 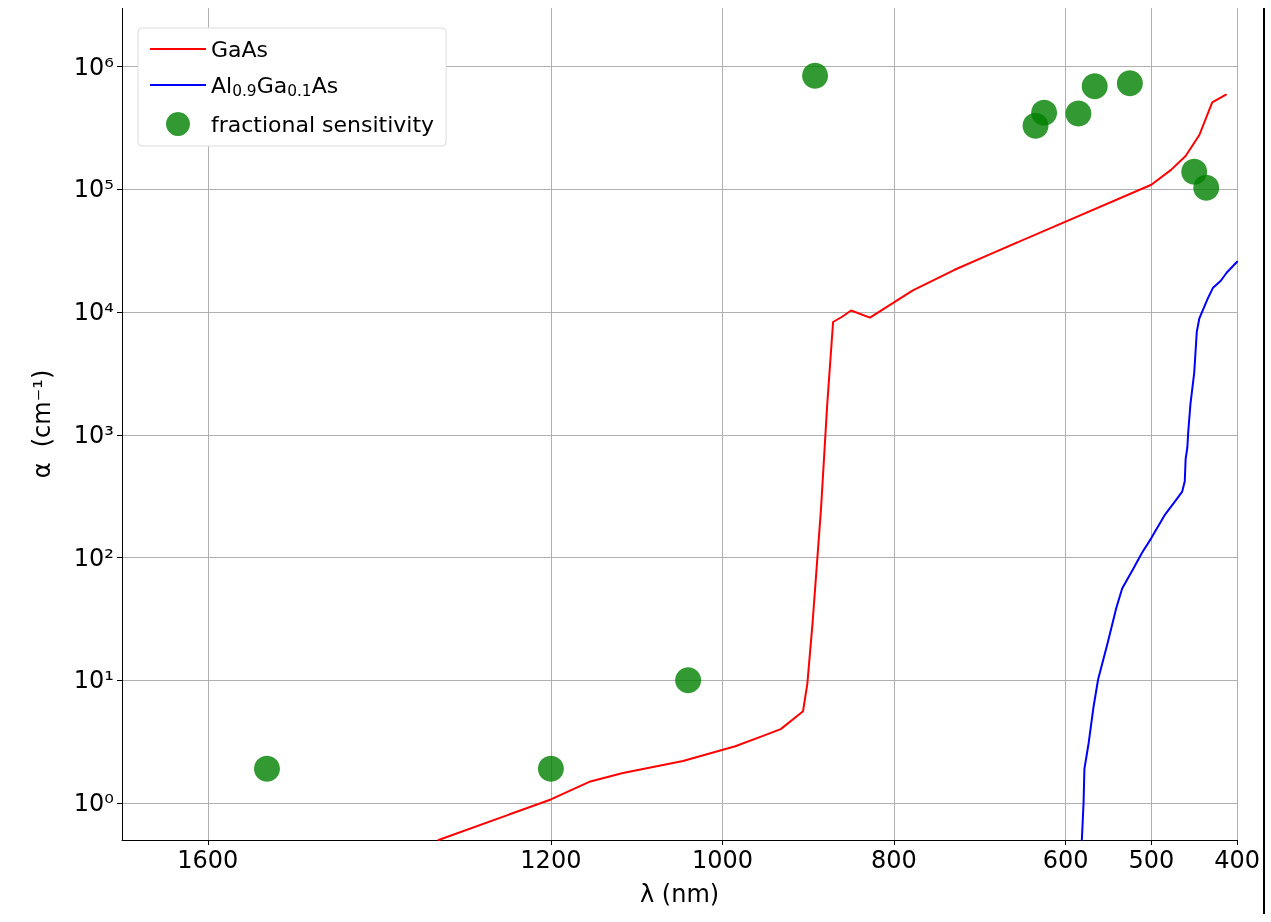 What do you see at coordinates (42, 424) in the screenshot?
I see `y-axis-title: α (cm⁻¹)` at bounding box center [42, 424].